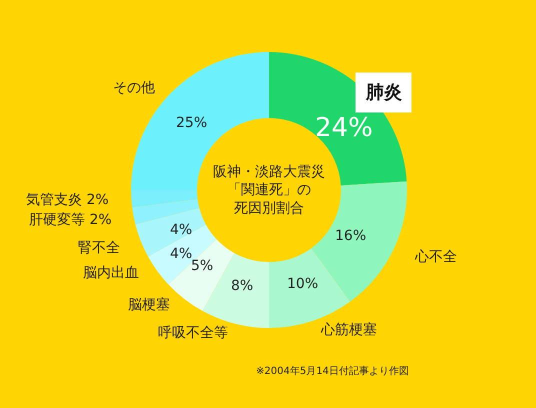 The image size is (536, 408). What do you see at coordinates (332, 371) in the screenshot?
I see `text: ※2004年5月14日付記事より作図` at bounding box center [332, 371].